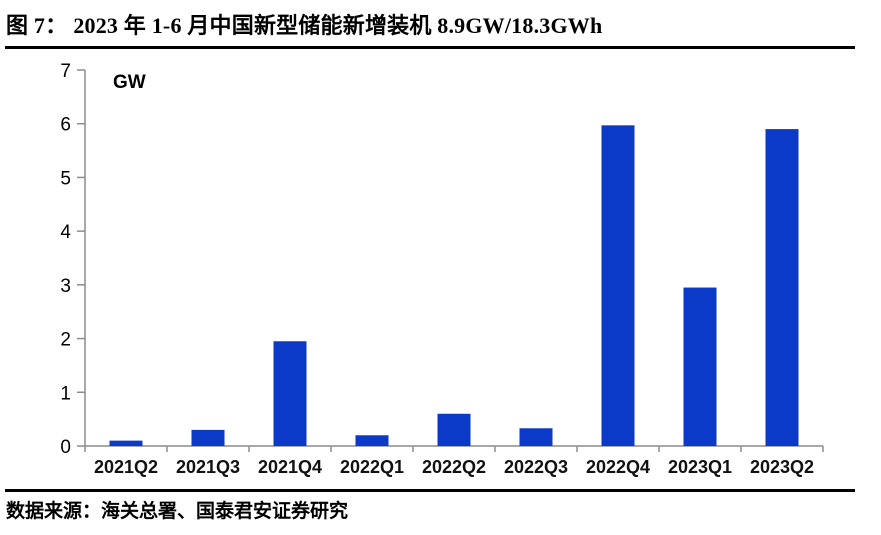 The image size is (881, 535). Describe the element at coordinates (338, 25) in the screenshot. I see `figure-title-text: 2023 年 1-6 月中国新型储能新增装机 8.9GW/18.3GWh` at that location.